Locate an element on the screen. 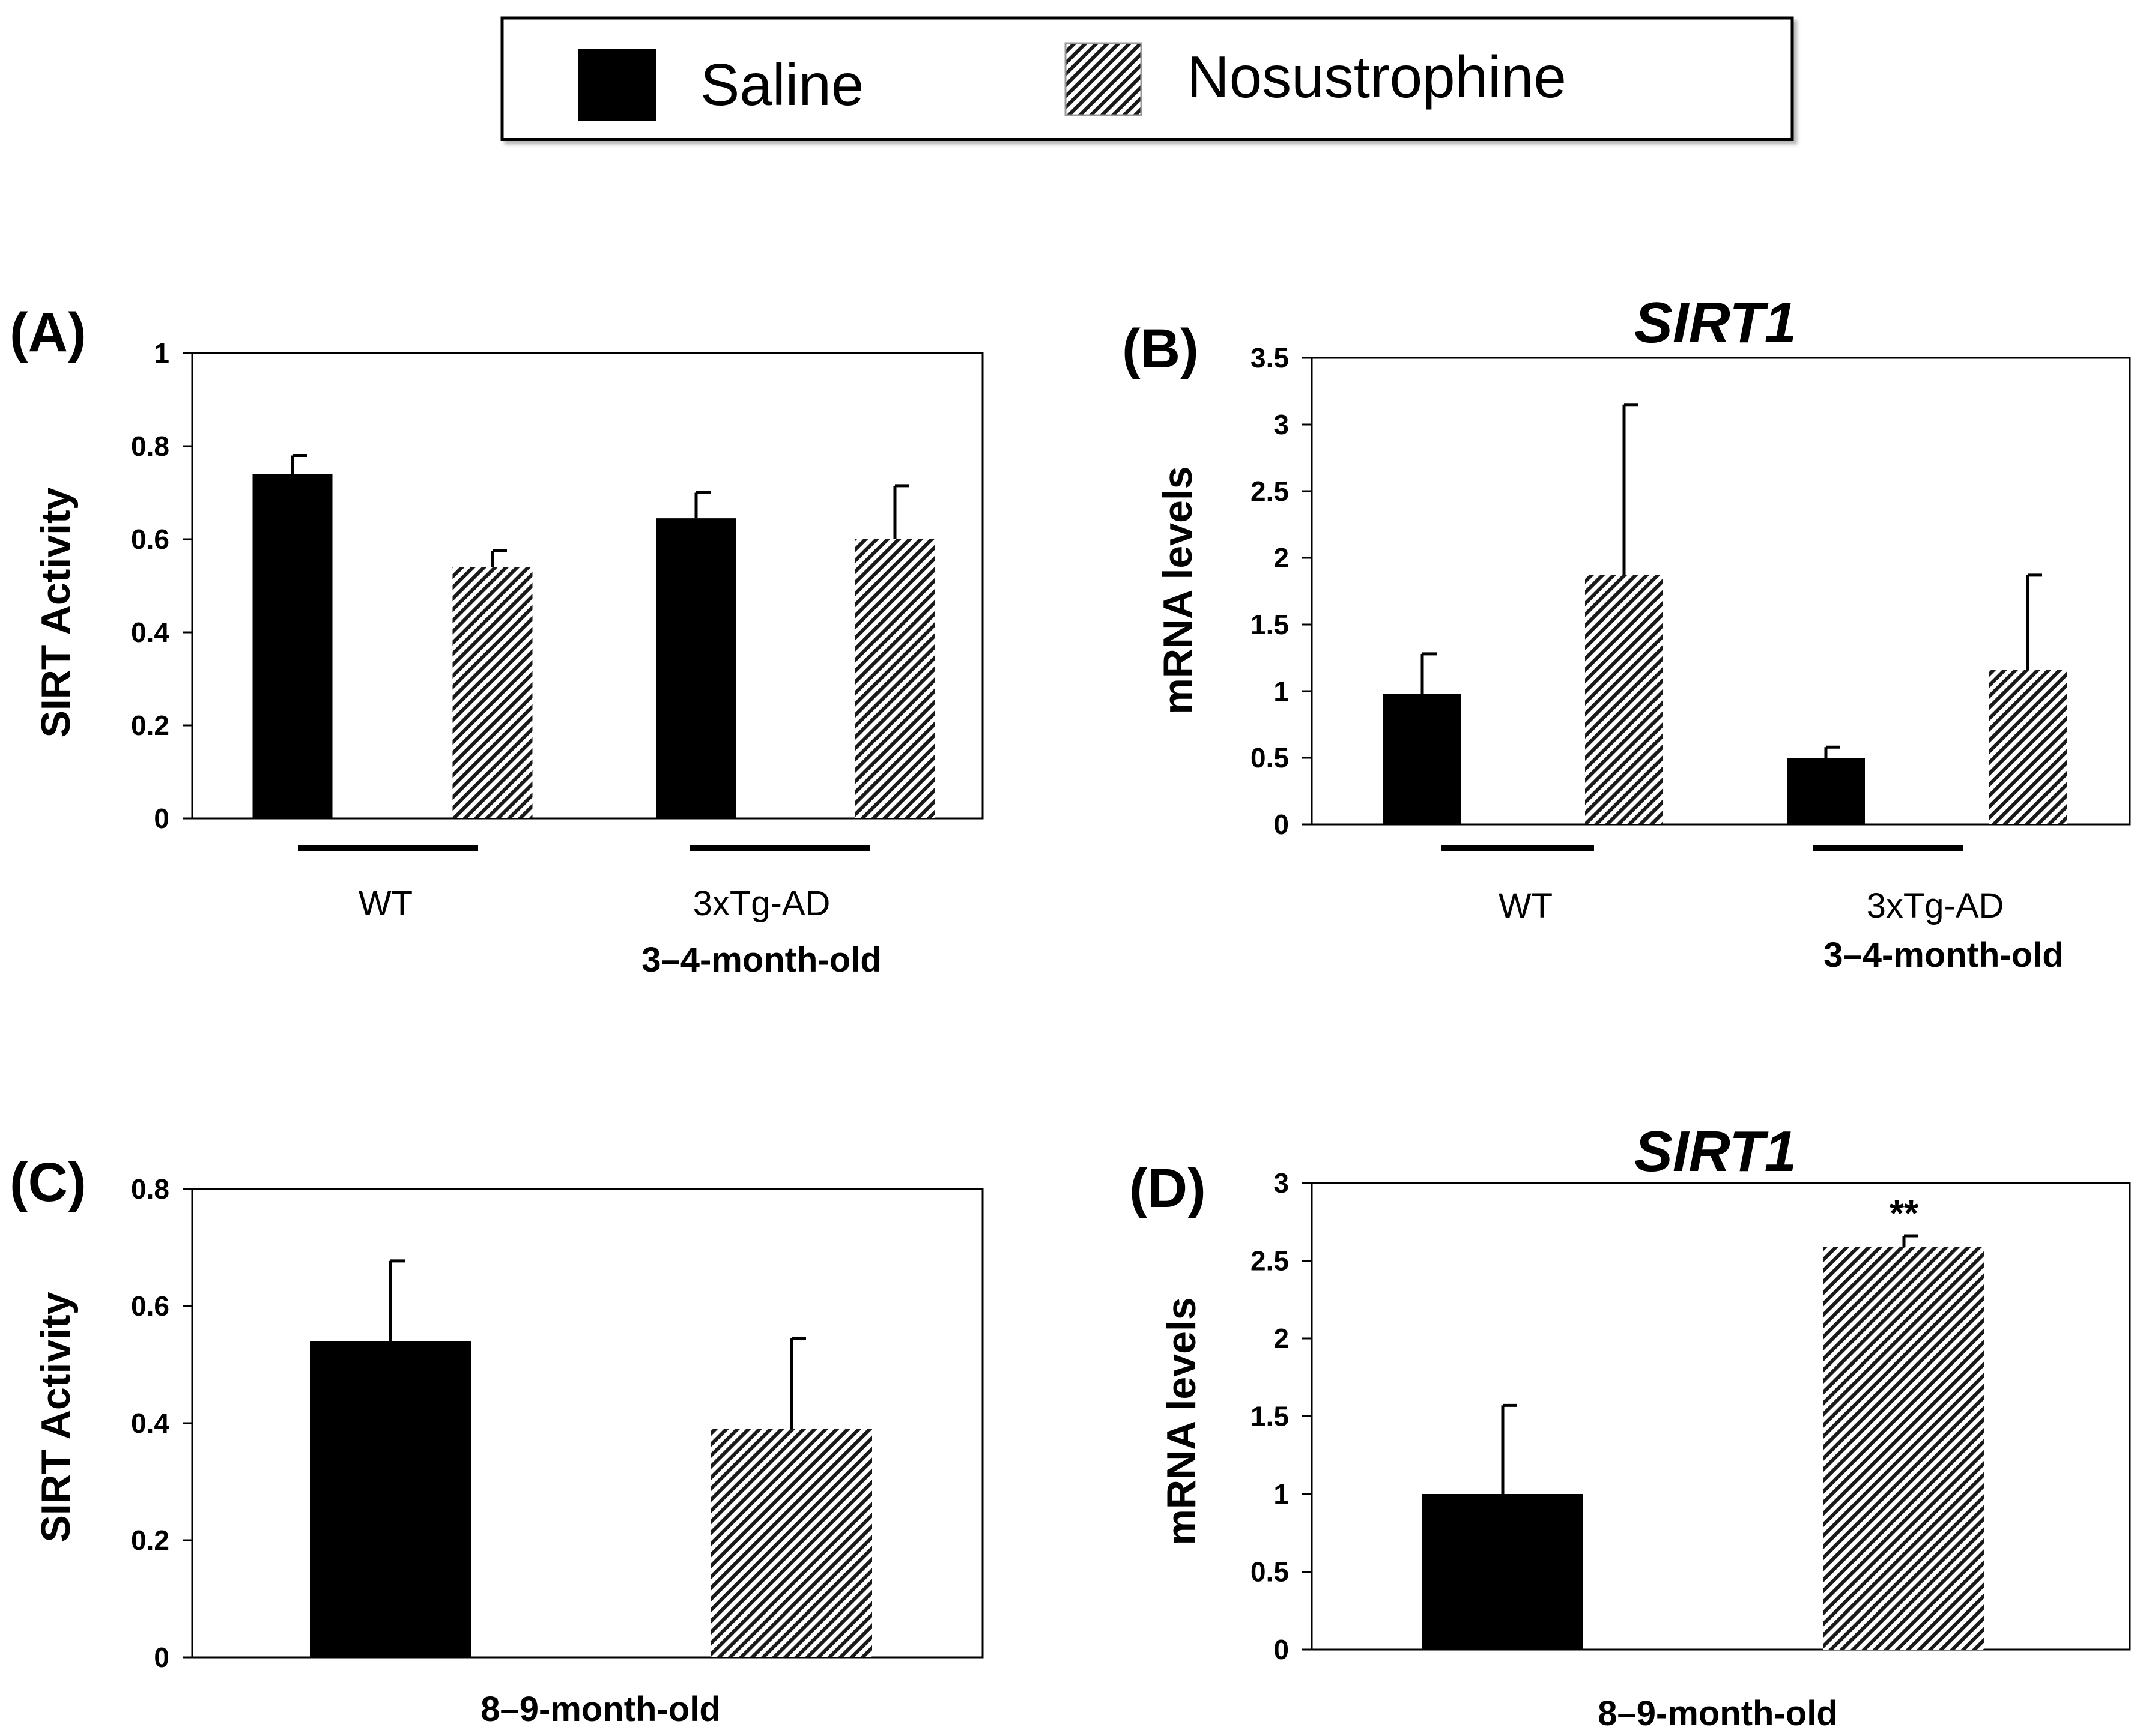  y-tick-label: 3.5 is located at coordinates (1269, 358).